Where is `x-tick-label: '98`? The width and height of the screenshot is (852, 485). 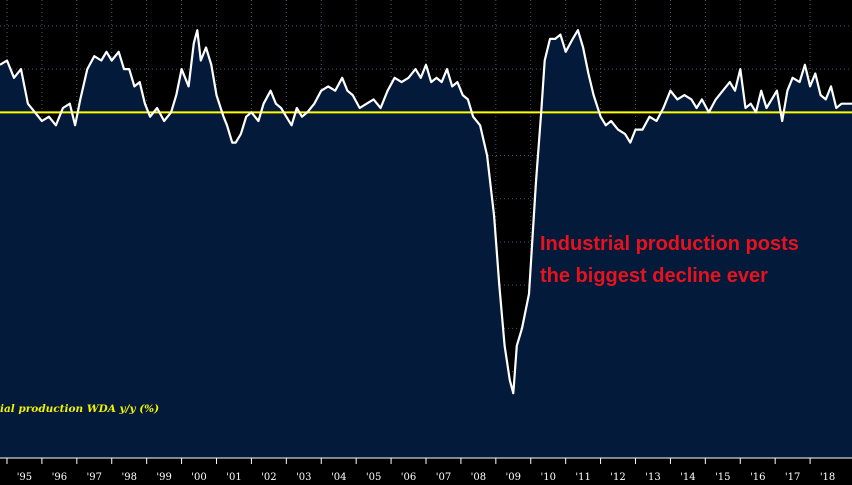
x-tick-label: '98 is located at coordinates (128, 477).